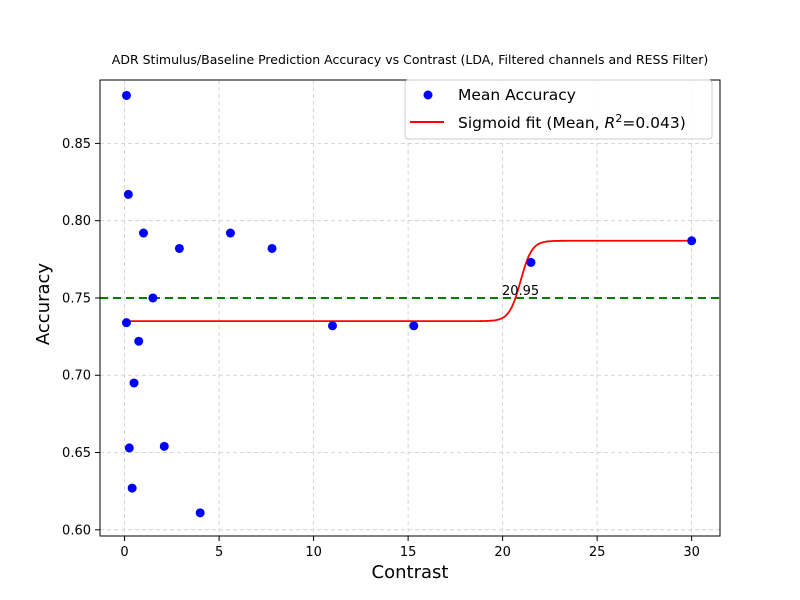 The image size is (800, 600). I want to click on y-tick-label: 0.75, so click(76, 298).